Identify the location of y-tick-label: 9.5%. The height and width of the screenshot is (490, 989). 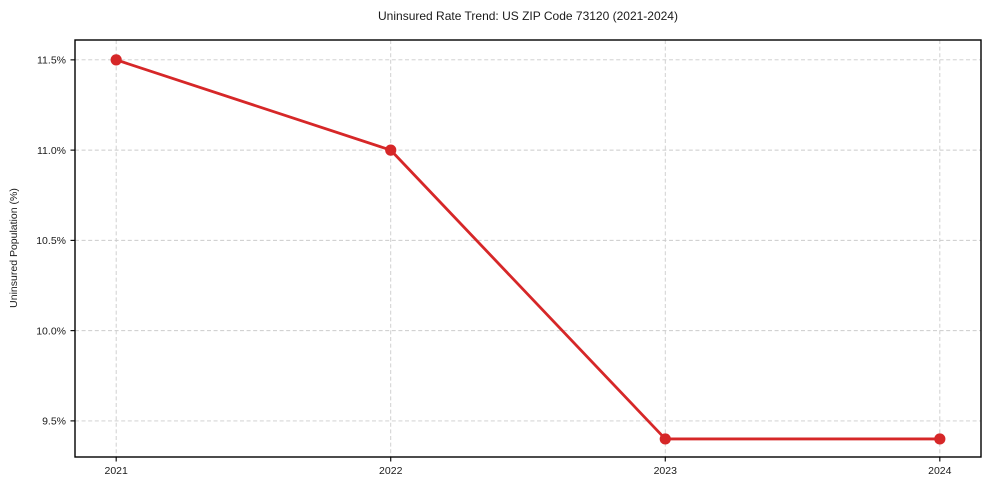
(54, 422).